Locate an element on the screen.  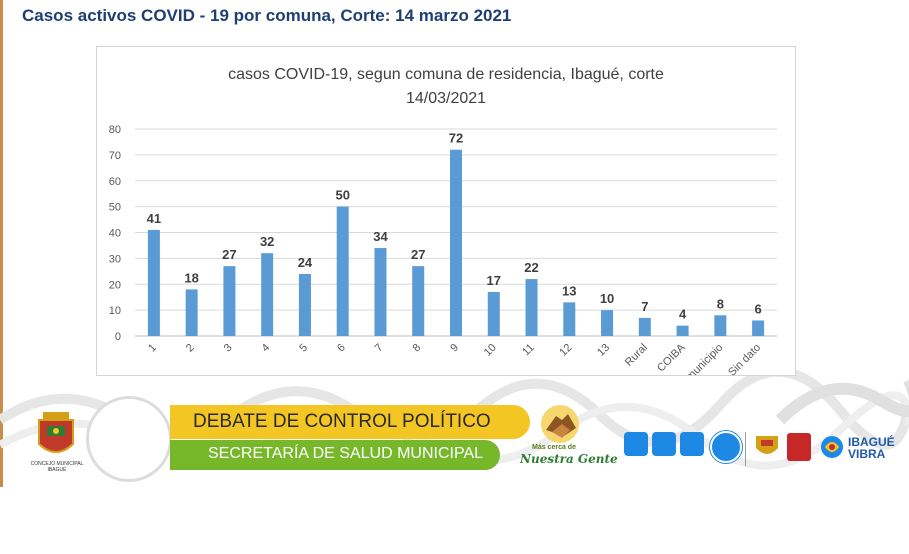
value-label: 18 is located at coordinates (191, 277).